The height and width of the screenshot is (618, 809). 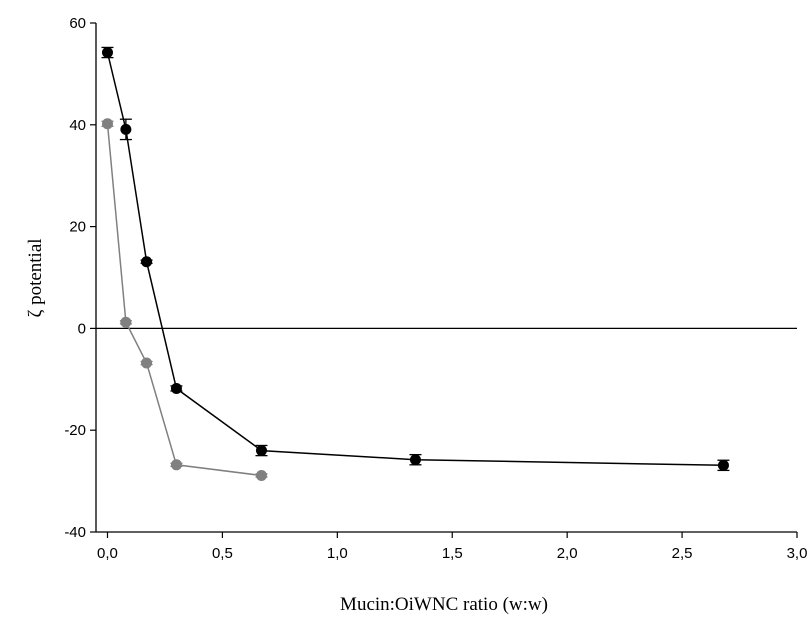 What do you see at coordinates (77, 23) in the screenshot?
I see `y-tick-label: 60` at bounding box center [77, 23].